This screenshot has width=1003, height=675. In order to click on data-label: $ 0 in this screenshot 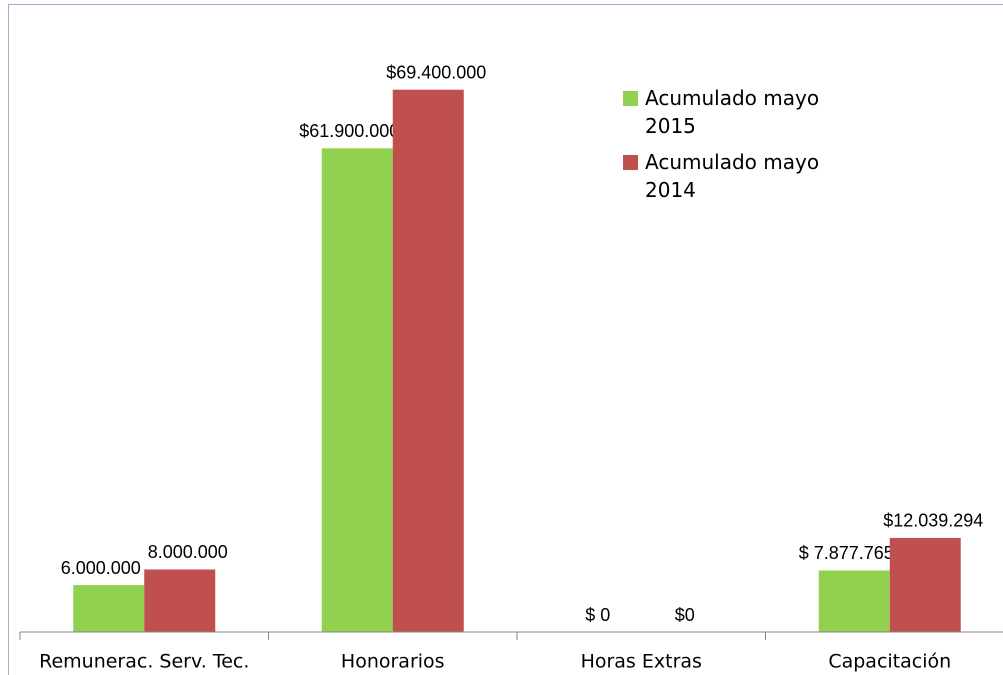, I will do `click(597, 615)`.